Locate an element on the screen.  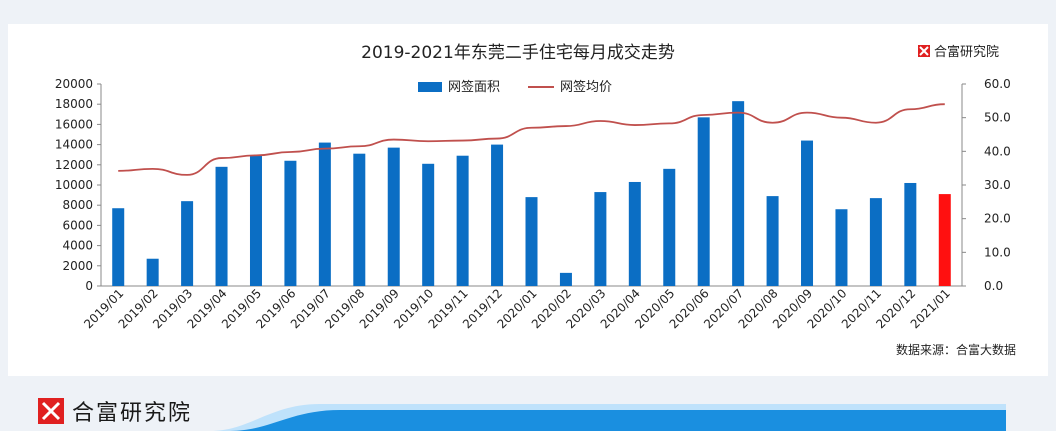
footer-logo-mark-icon is located at coordinates (51, 411).